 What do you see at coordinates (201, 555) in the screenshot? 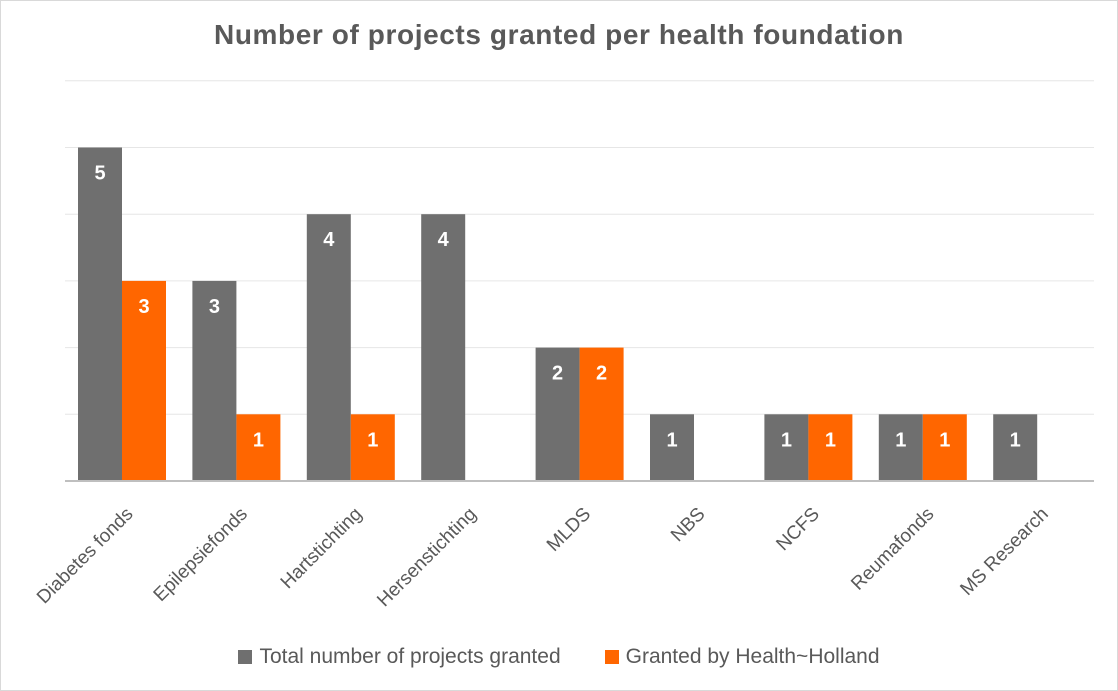
I see `category-label: Epilepsiefonds` at bounding box center [201, 555].